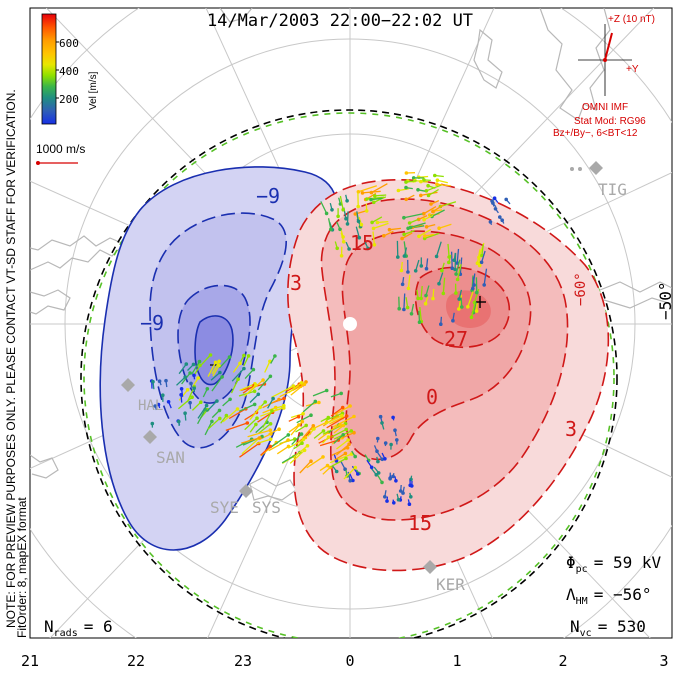 The width and height of the screenshot is (680, 679). What do you see at coordinates (22, 567) in the screenshot?
I see `fit-order-info: FitOrder: 8, mapEX format` at bounding box center [22, 567].